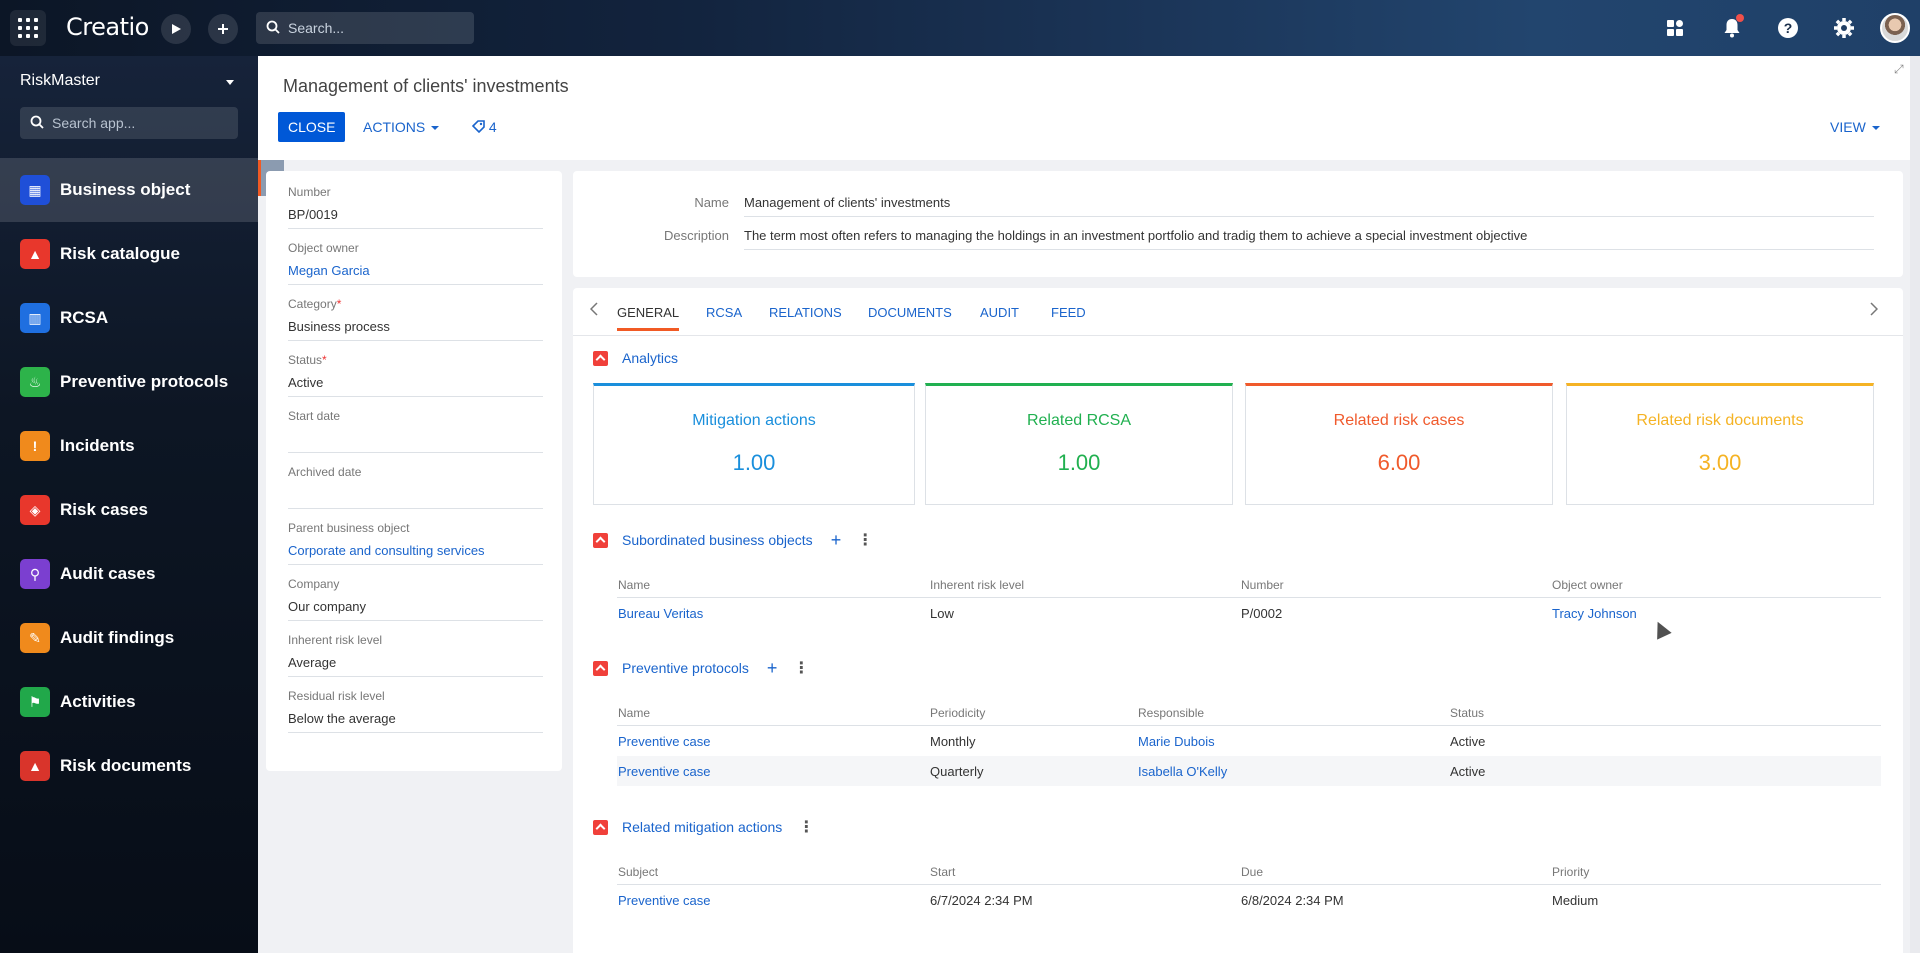 Image resolution: width=1920 pixels, height=953 pixels. What do you see at coordinates (943, 872) in the screenshot?
I see `column-header: Start` at bounding box center [943, 872].